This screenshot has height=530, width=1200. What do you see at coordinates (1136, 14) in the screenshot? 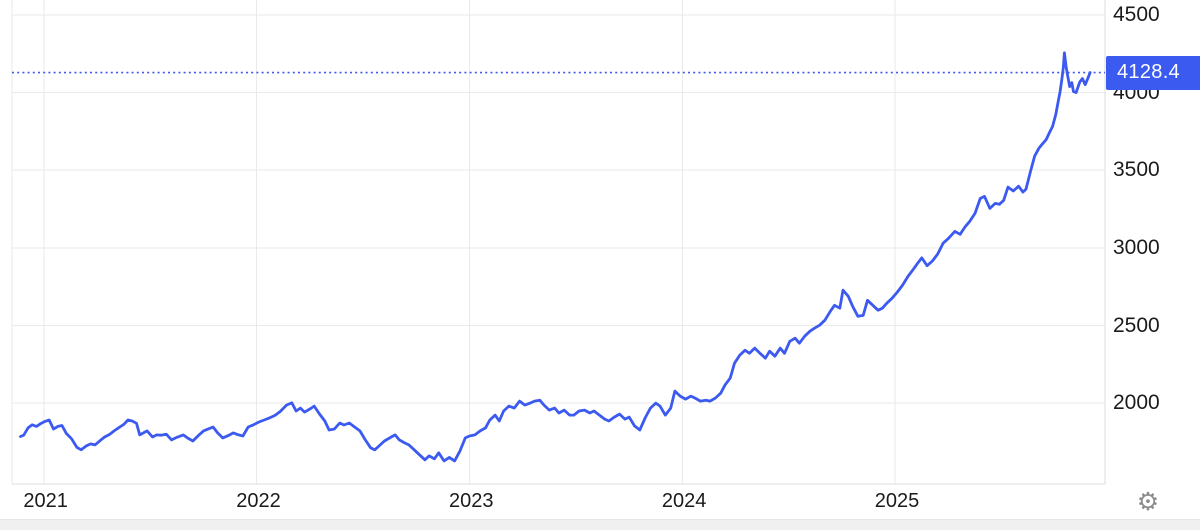
I see `price-axis-label: 4500` at bounding box center [1136, 14].